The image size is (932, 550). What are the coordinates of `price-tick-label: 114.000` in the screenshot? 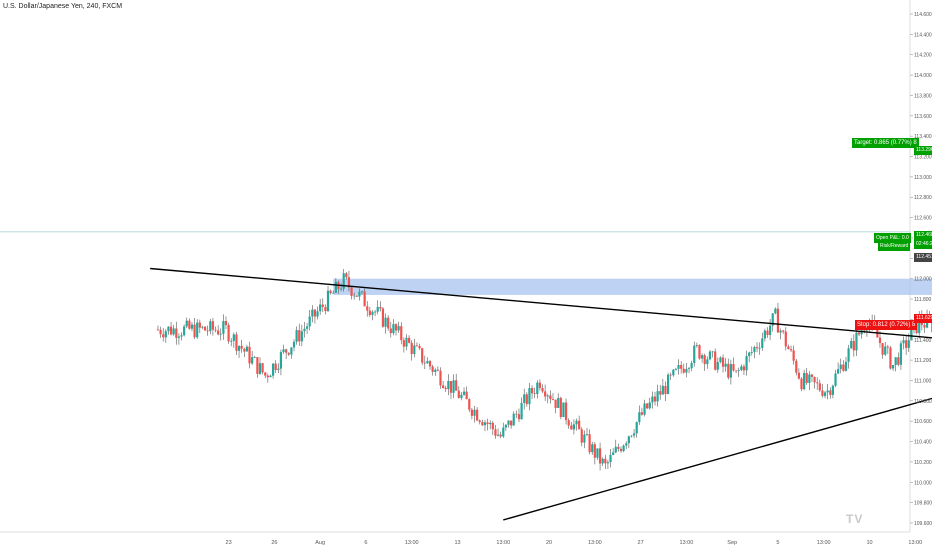 It's located at (923, 76).